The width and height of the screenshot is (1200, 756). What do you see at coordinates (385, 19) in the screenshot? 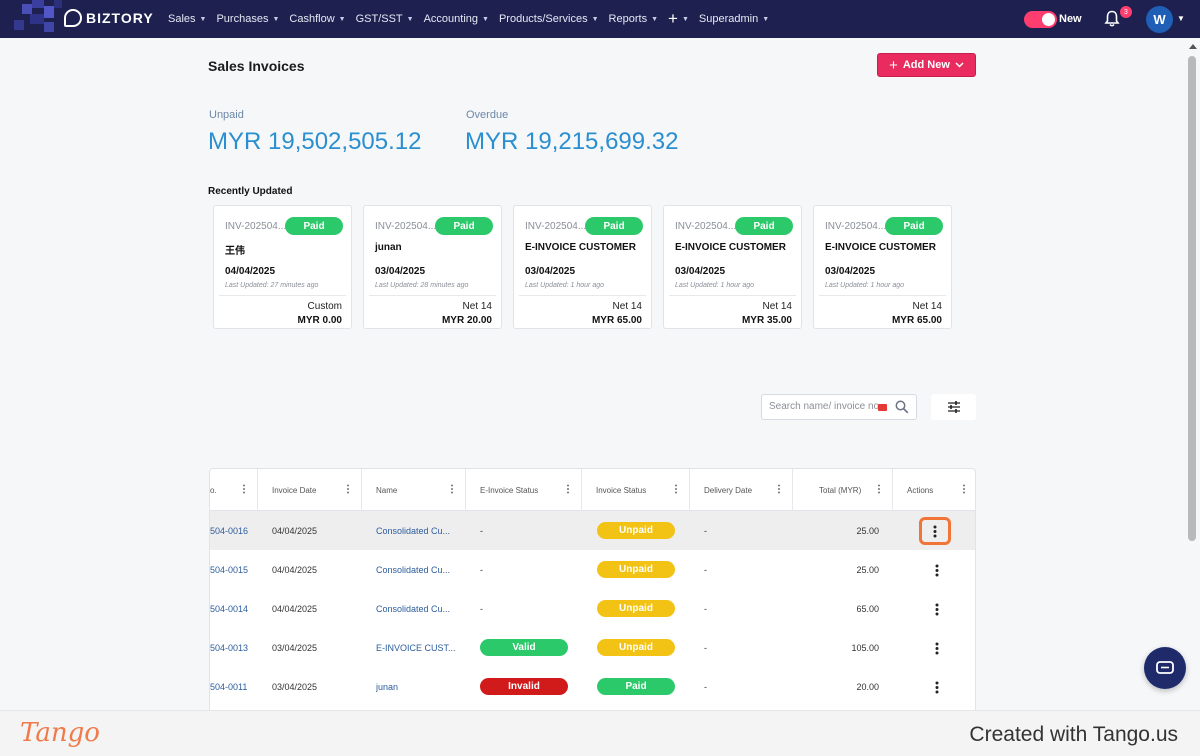
I see `menu-gst-sst: GST/SST ▼` at bounding box center [385, 19].